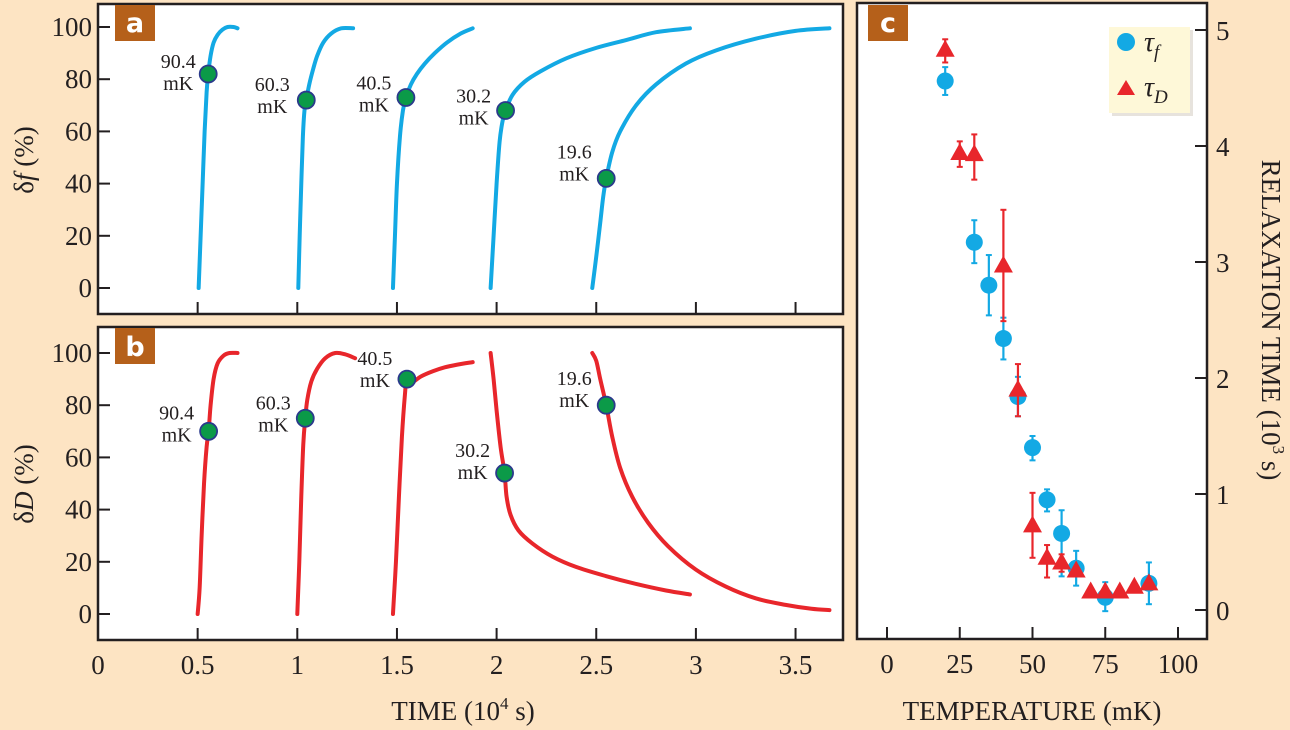  What do you see at coordinates (407, 126) in the screenshot?
I see `panel-a-markers` at bounding box center [407, 126].